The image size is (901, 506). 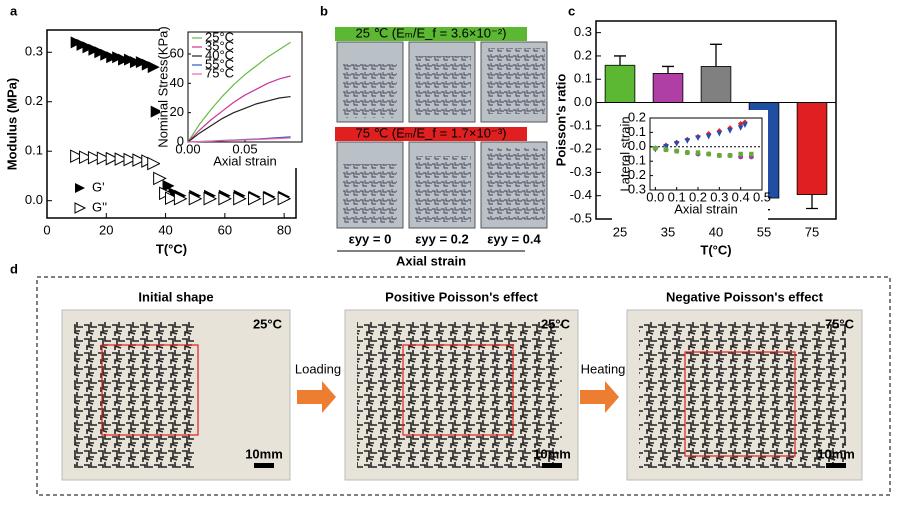 What do you see at coordinates (316, 397) in the screenshot?
I see `arrow` at bounding box center [316, 397].